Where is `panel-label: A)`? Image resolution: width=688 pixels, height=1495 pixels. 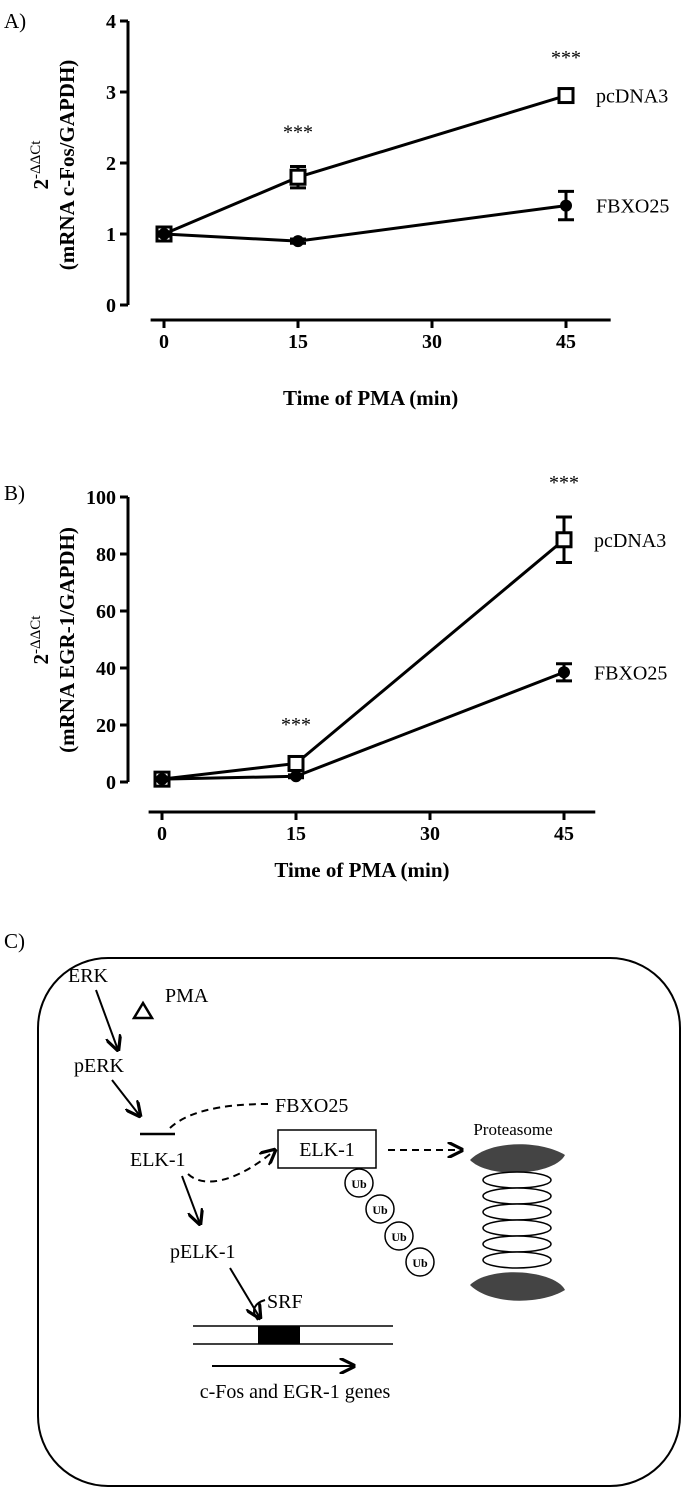 panel-label: A) is located at coordinates (15, 21).